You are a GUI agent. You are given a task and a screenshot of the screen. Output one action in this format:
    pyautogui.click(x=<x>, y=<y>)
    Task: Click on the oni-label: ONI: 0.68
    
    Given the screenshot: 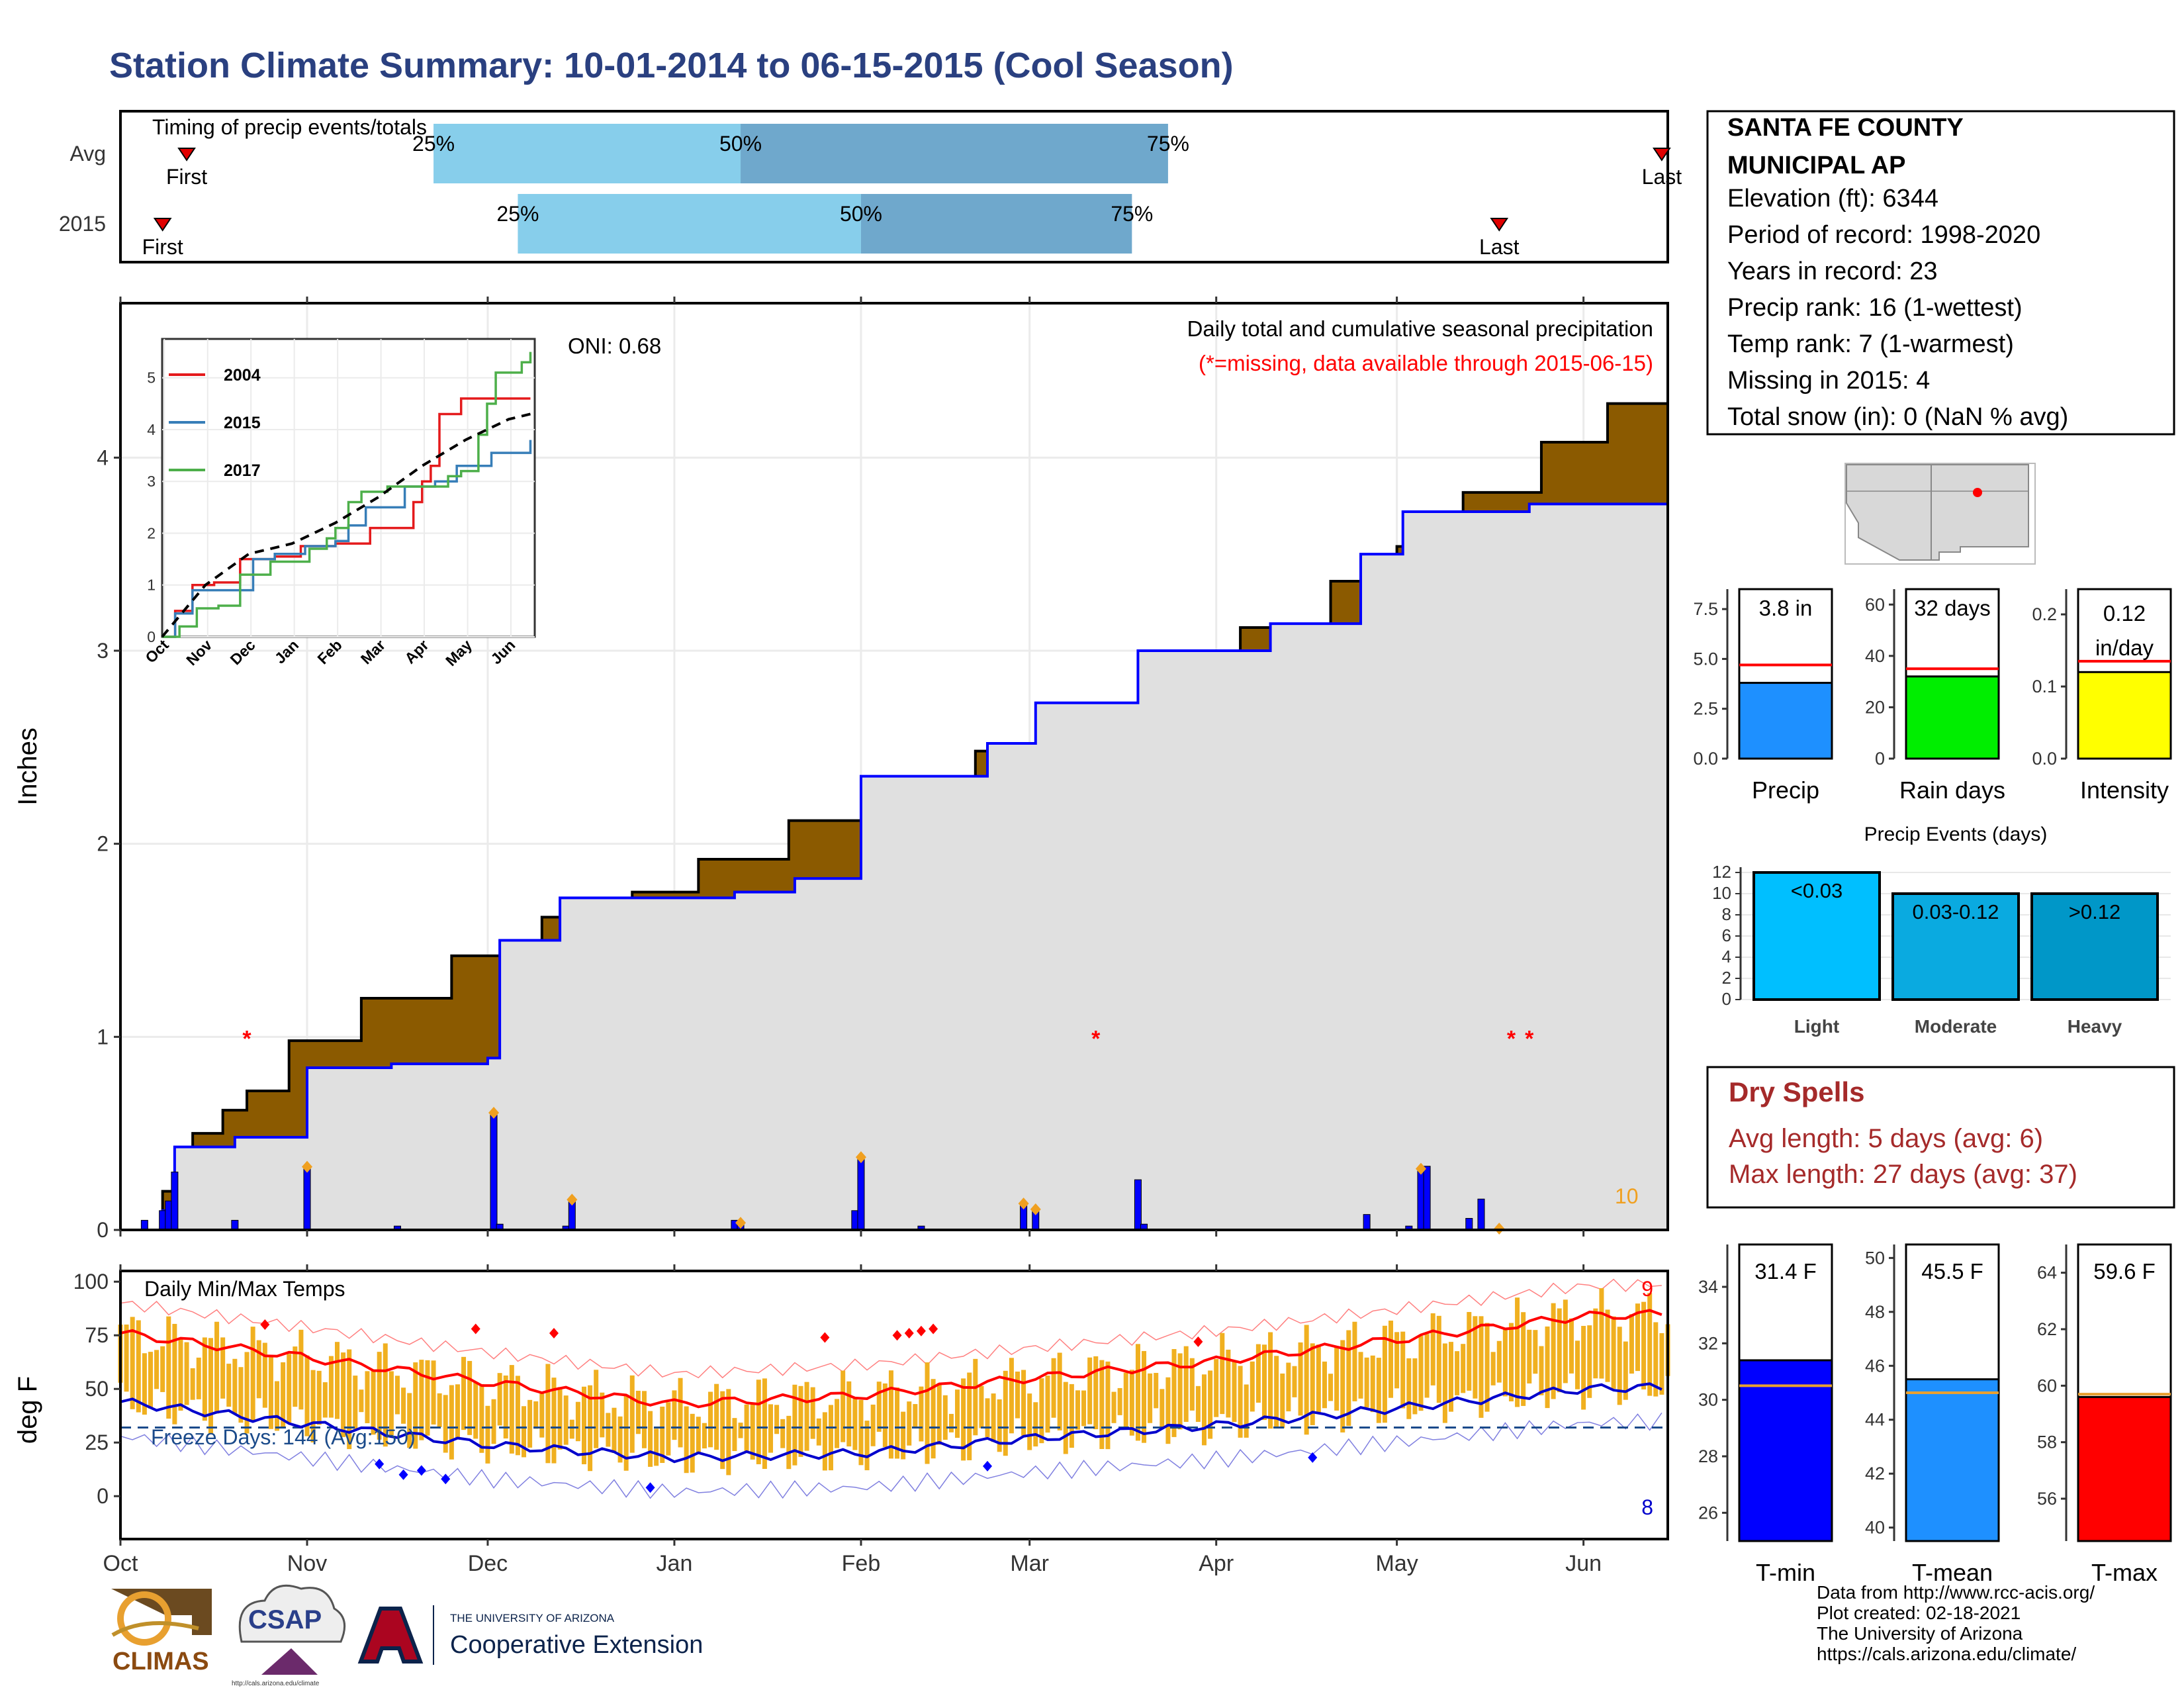 What is the action you would take?
    pyautogui.click(x=614, y=346)
    